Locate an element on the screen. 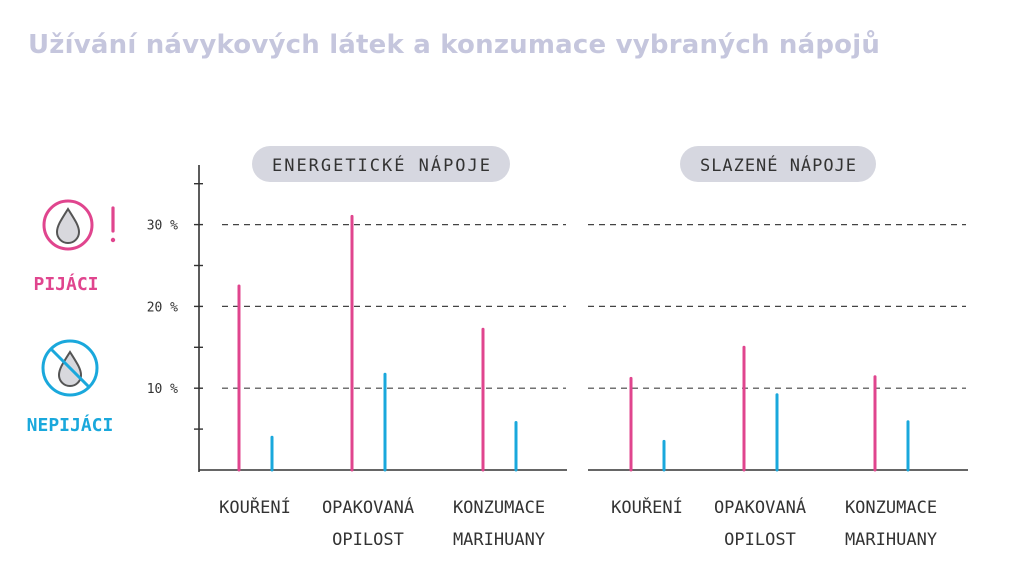 The height and width of the screenshot is (581, 1023). y-tick-label: 20 % is located at coordinates (162, 307).